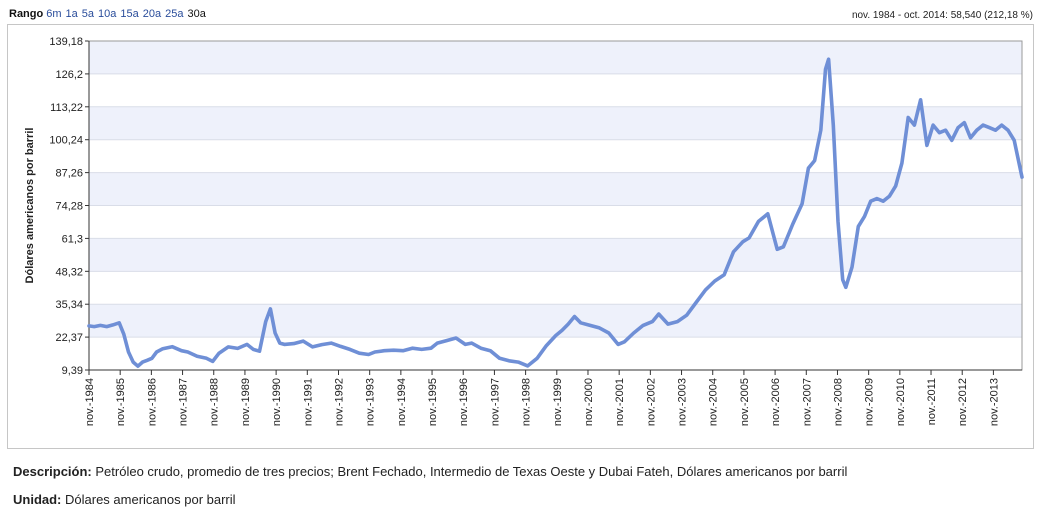  I want to click on x-tick-label: nov.-1994, so click(402, 402).